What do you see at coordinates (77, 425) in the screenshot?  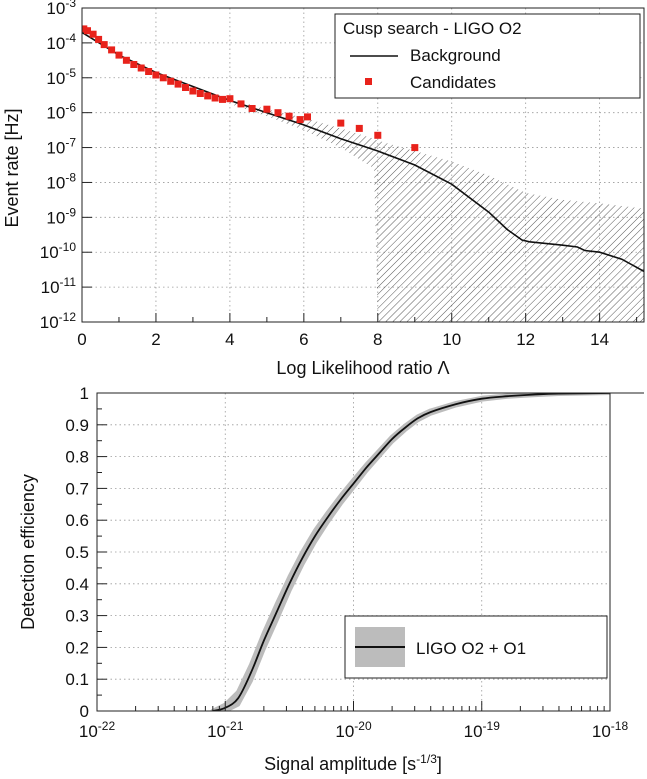 I see `y-tick-label: 0.9` at bounding box center [77, 425].